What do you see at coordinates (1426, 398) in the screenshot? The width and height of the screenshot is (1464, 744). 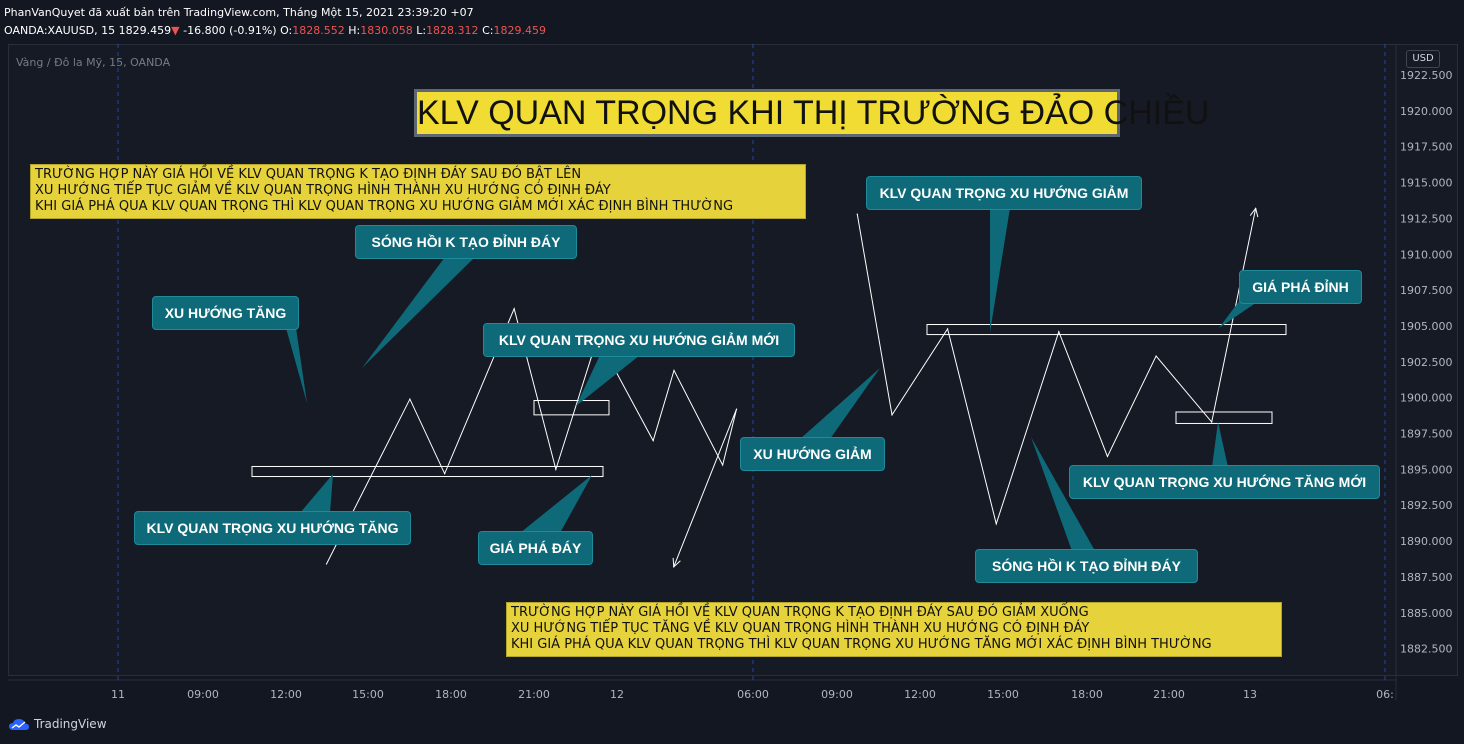 I see `y-tick-label: 1900.000` at bounding box center [1426, 398].